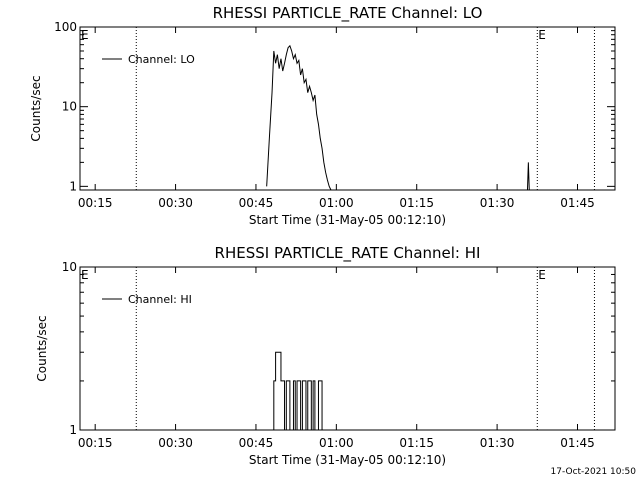 This screenshot has height=480, width=640. I want to click on legend-label: Channel: HI, so click(160, 299).